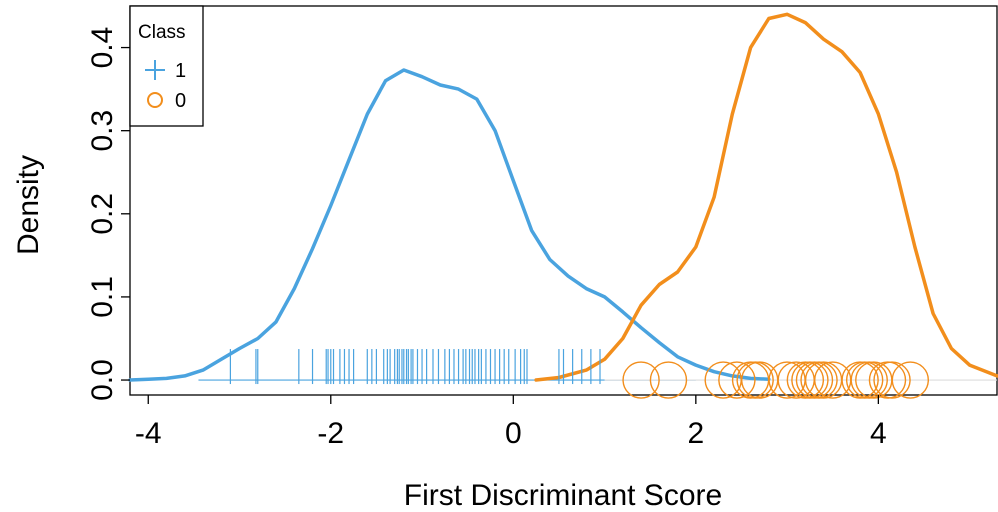 This screenshot has width=998, height=512. I want to click on x-tick-label: 2, so click(695, 433).